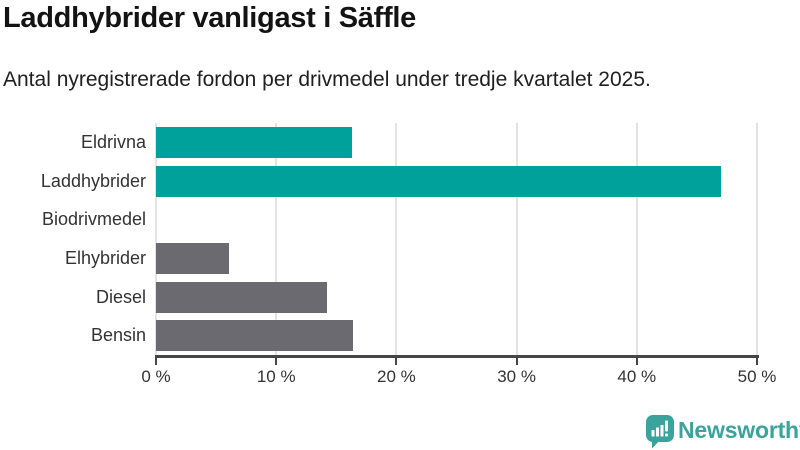  Describe the element at coordinates (156, 360) in the screenshot. I see `x-tick-0%` at that location.